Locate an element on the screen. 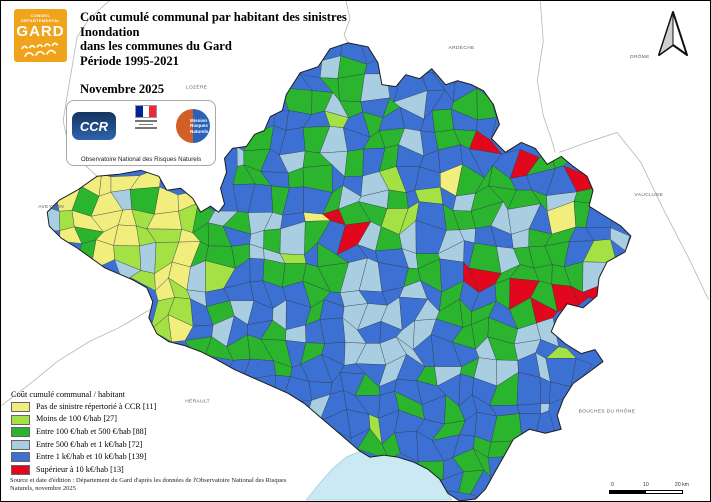 The width and height of the screenshot is (711, 502). french-flag-icon is located at coordinates (146, 111).